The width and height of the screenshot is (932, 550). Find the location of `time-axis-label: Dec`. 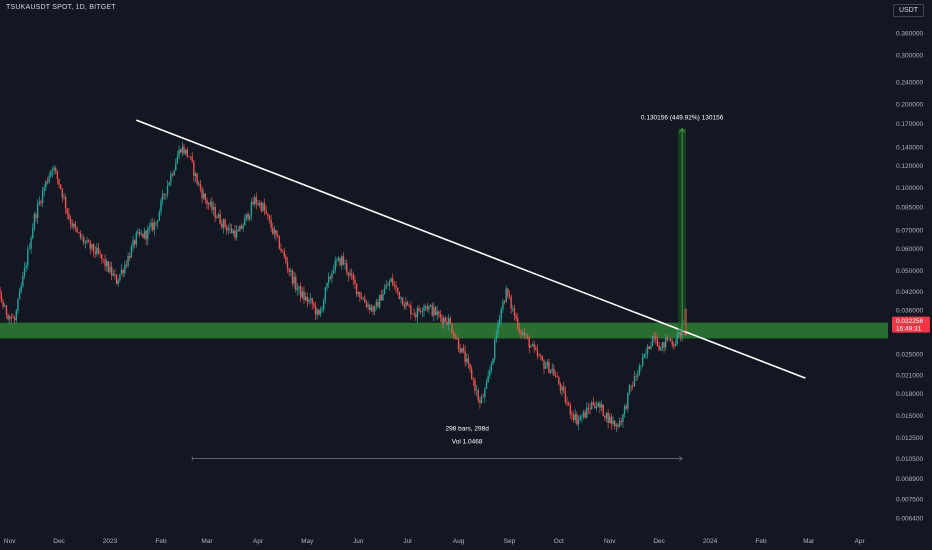

time-axis-label: Dec is located at coordinates (59, 541).